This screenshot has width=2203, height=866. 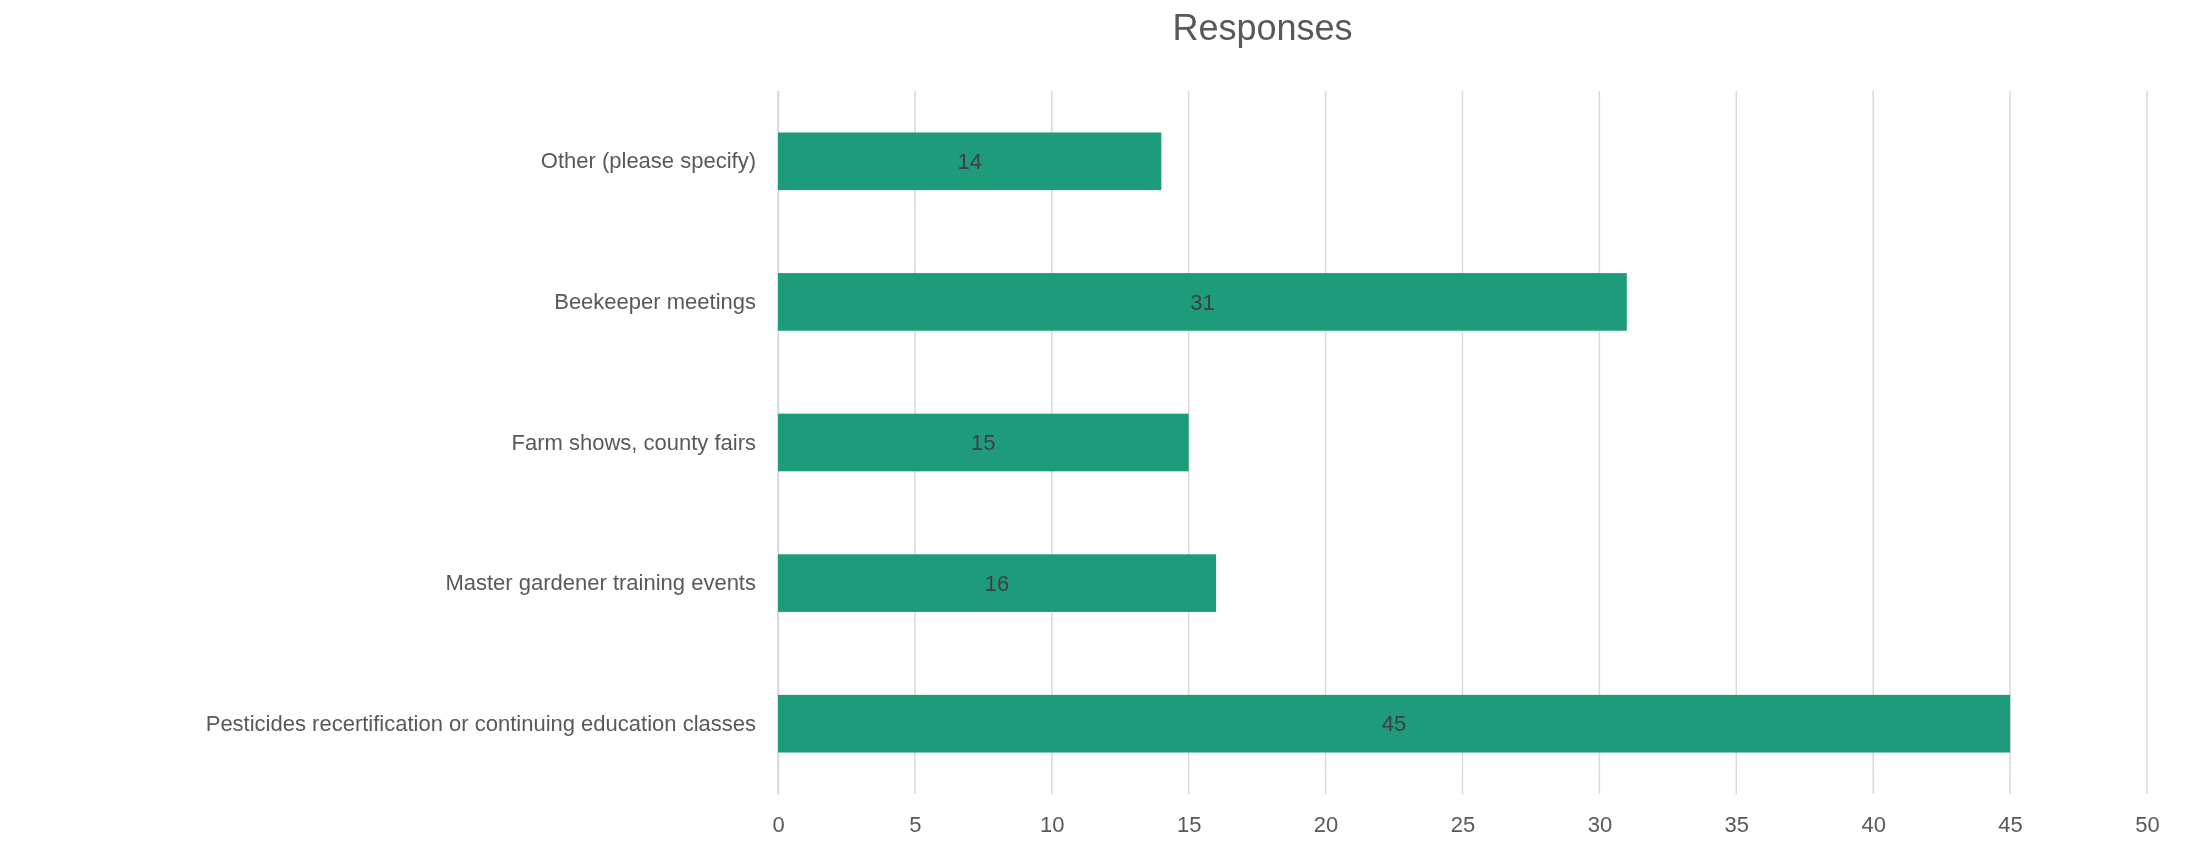 What do you see at coordinates (600, 583) in the screenshot?
I see `y-tick-label: Master gardener training events` at bounding box center [600, 583].